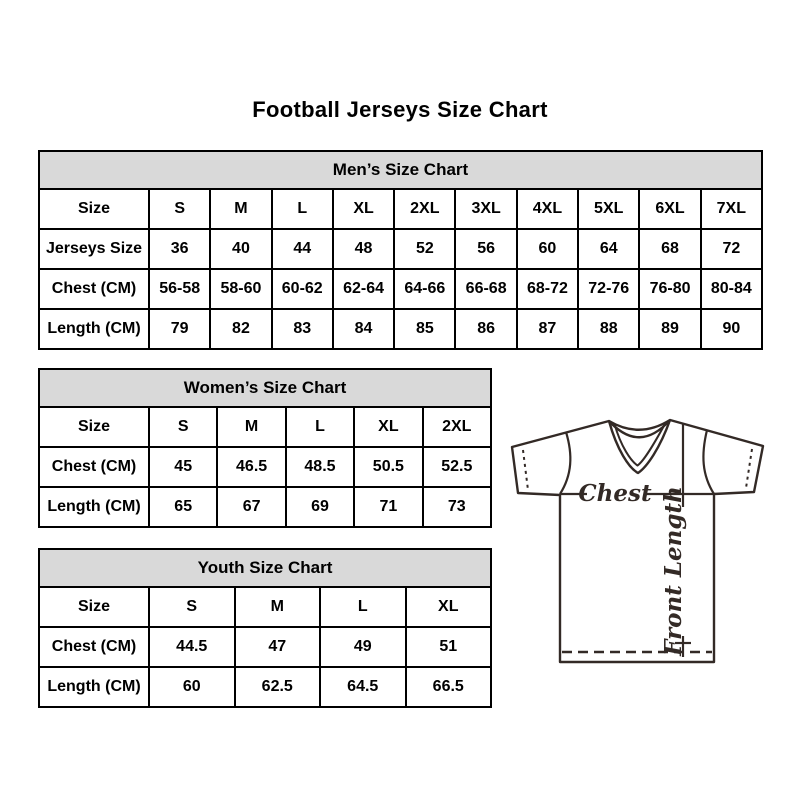 The image size is (800, 800). I want to click on size-cell: 80-84, so click(731, 289).